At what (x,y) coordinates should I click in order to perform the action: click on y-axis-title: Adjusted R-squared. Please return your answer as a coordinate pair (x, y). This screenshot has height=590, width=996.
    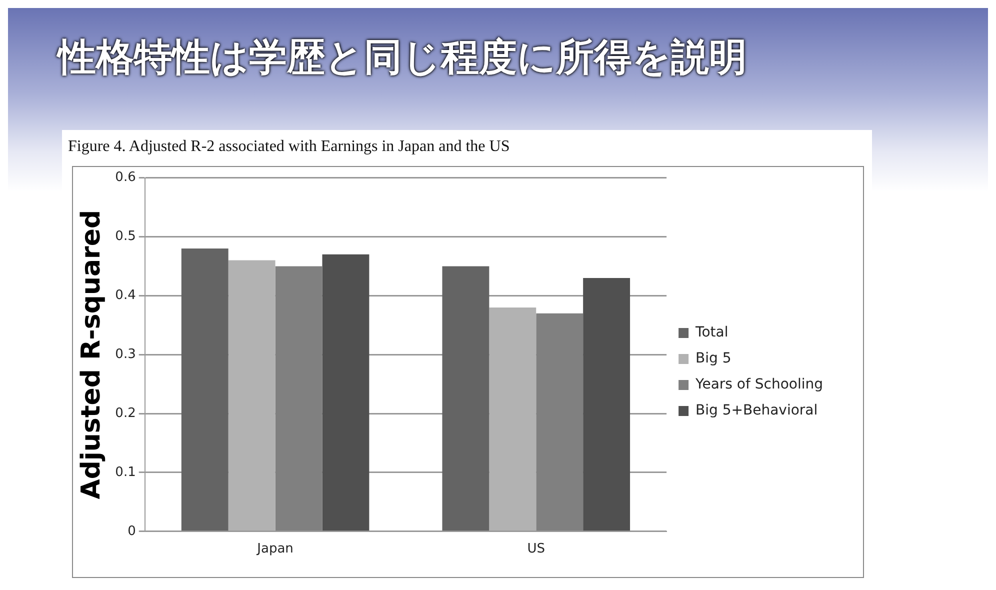
    Looking at the image, I should click on (91, 355).